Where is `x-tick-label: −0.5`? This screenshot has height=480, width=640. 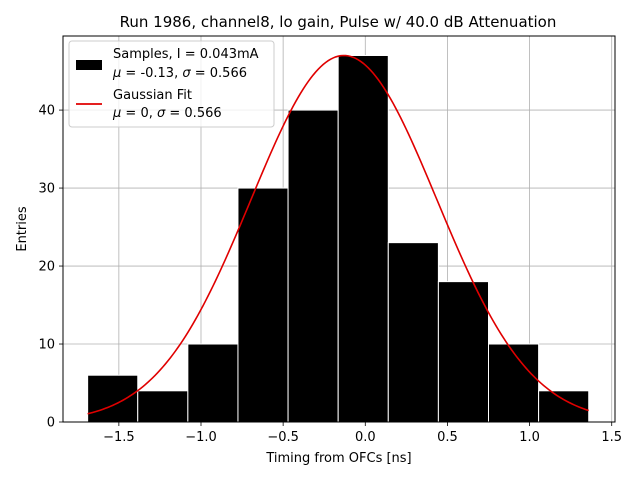
x-tick-label: −0.5 is located at coordinates (283, 437).